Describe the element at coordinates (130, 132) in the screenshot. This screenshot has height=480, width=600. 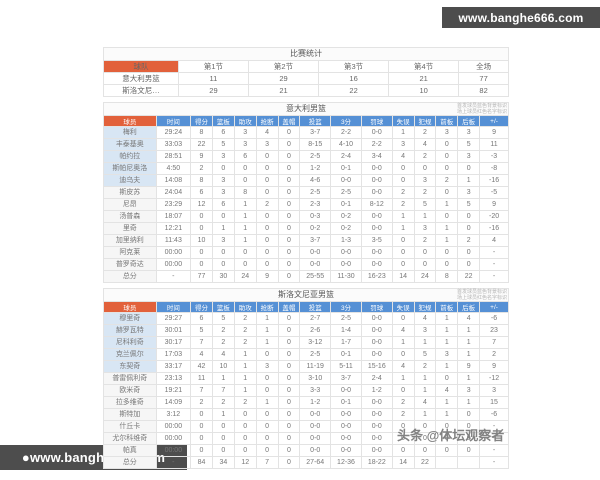
I see `player-name: 梅利` at that location.